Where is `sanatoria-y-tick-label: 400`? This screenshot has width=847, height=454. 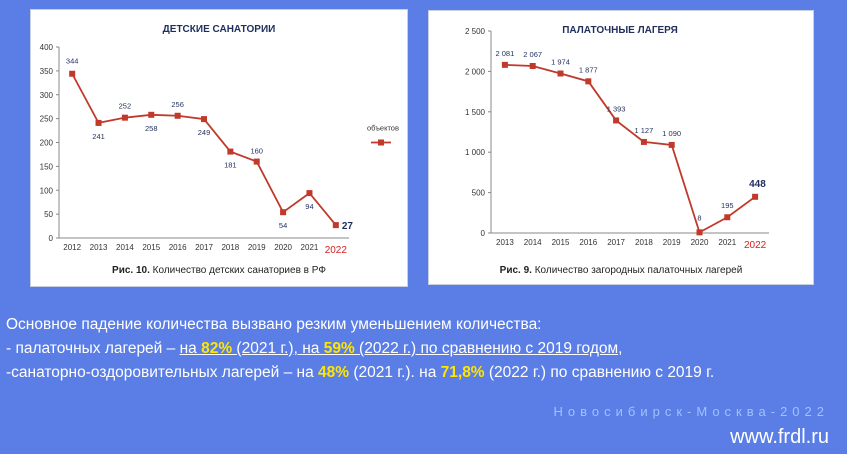
sanatoria-y-tick-label: 400 is located at coordinates (47, 47).